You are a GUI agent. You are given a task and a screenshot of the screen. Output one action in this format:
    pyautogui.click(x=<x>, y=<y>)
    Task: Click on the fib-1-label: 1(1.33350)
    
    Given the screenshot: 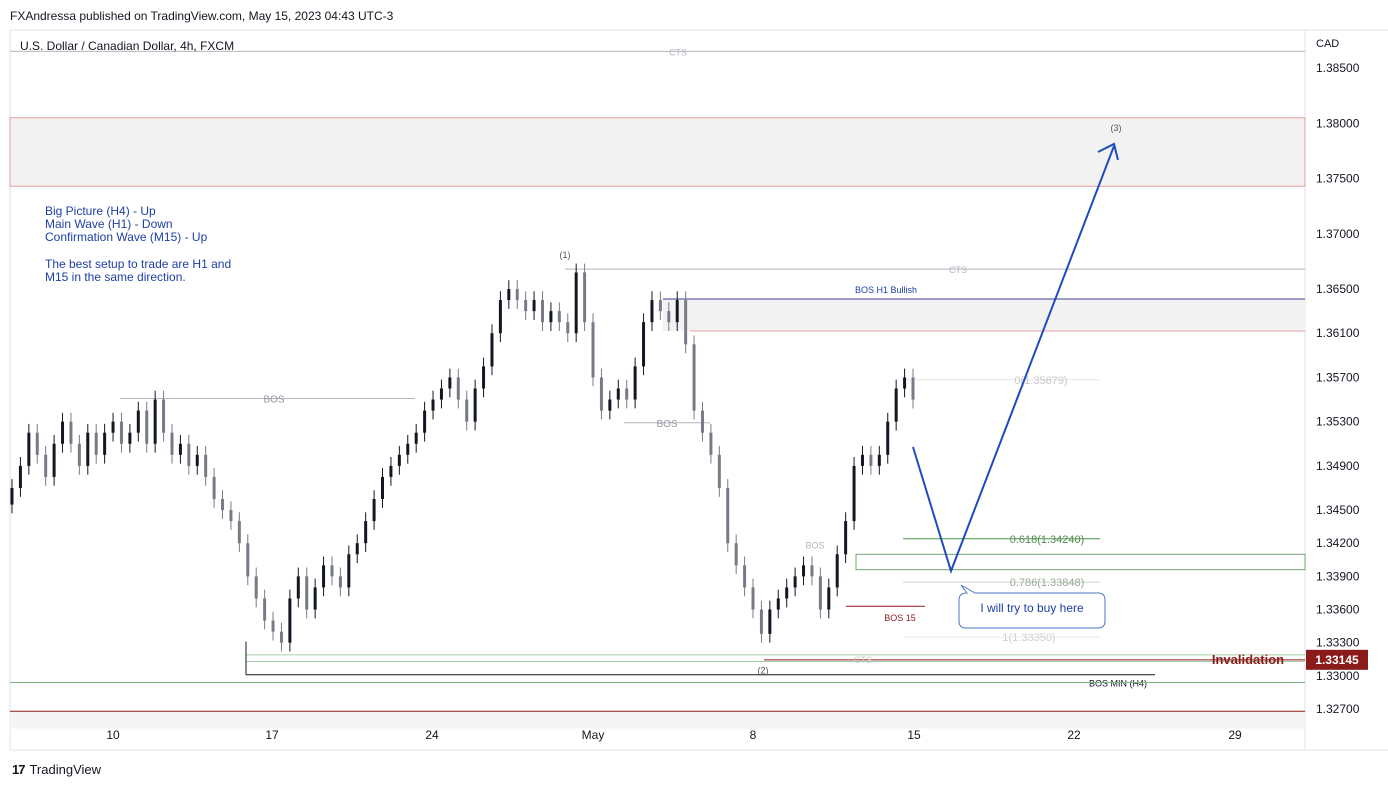 What is the action you would take?
    pyautogui.click(x=1028, y=638)
    